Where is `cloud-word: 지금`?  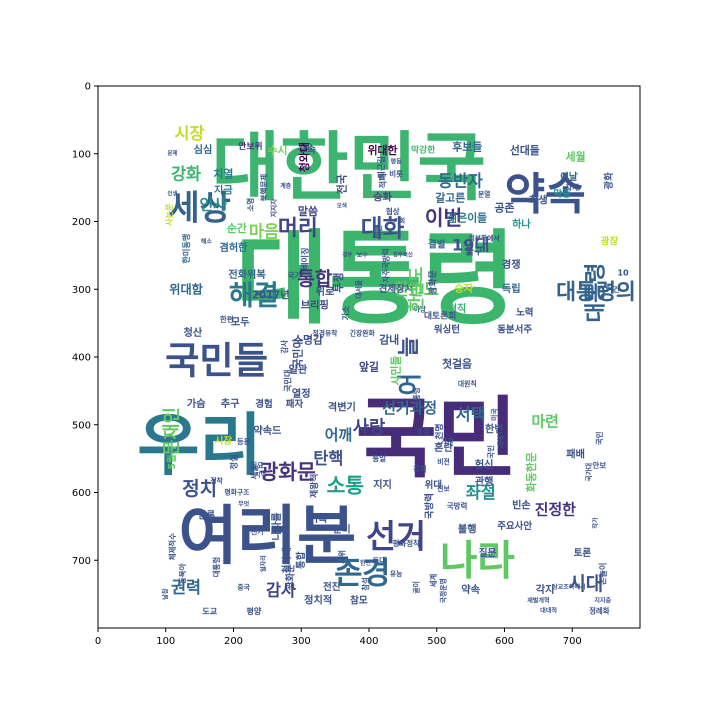
cloud-word: 지금 is located at coordinates (223, 190).